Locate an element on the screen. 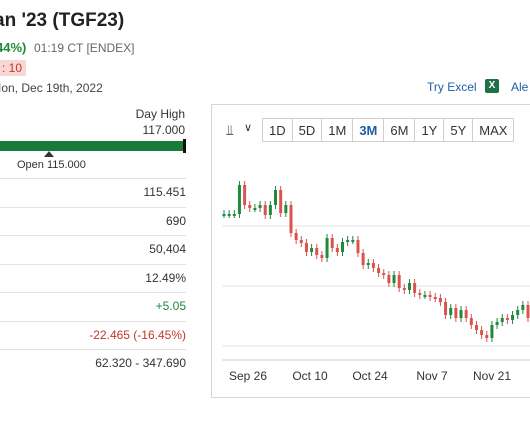 This screenshot has height=423, width=530. stat-value: 62.320 - 347.690 is located at coordinates (140, 363).